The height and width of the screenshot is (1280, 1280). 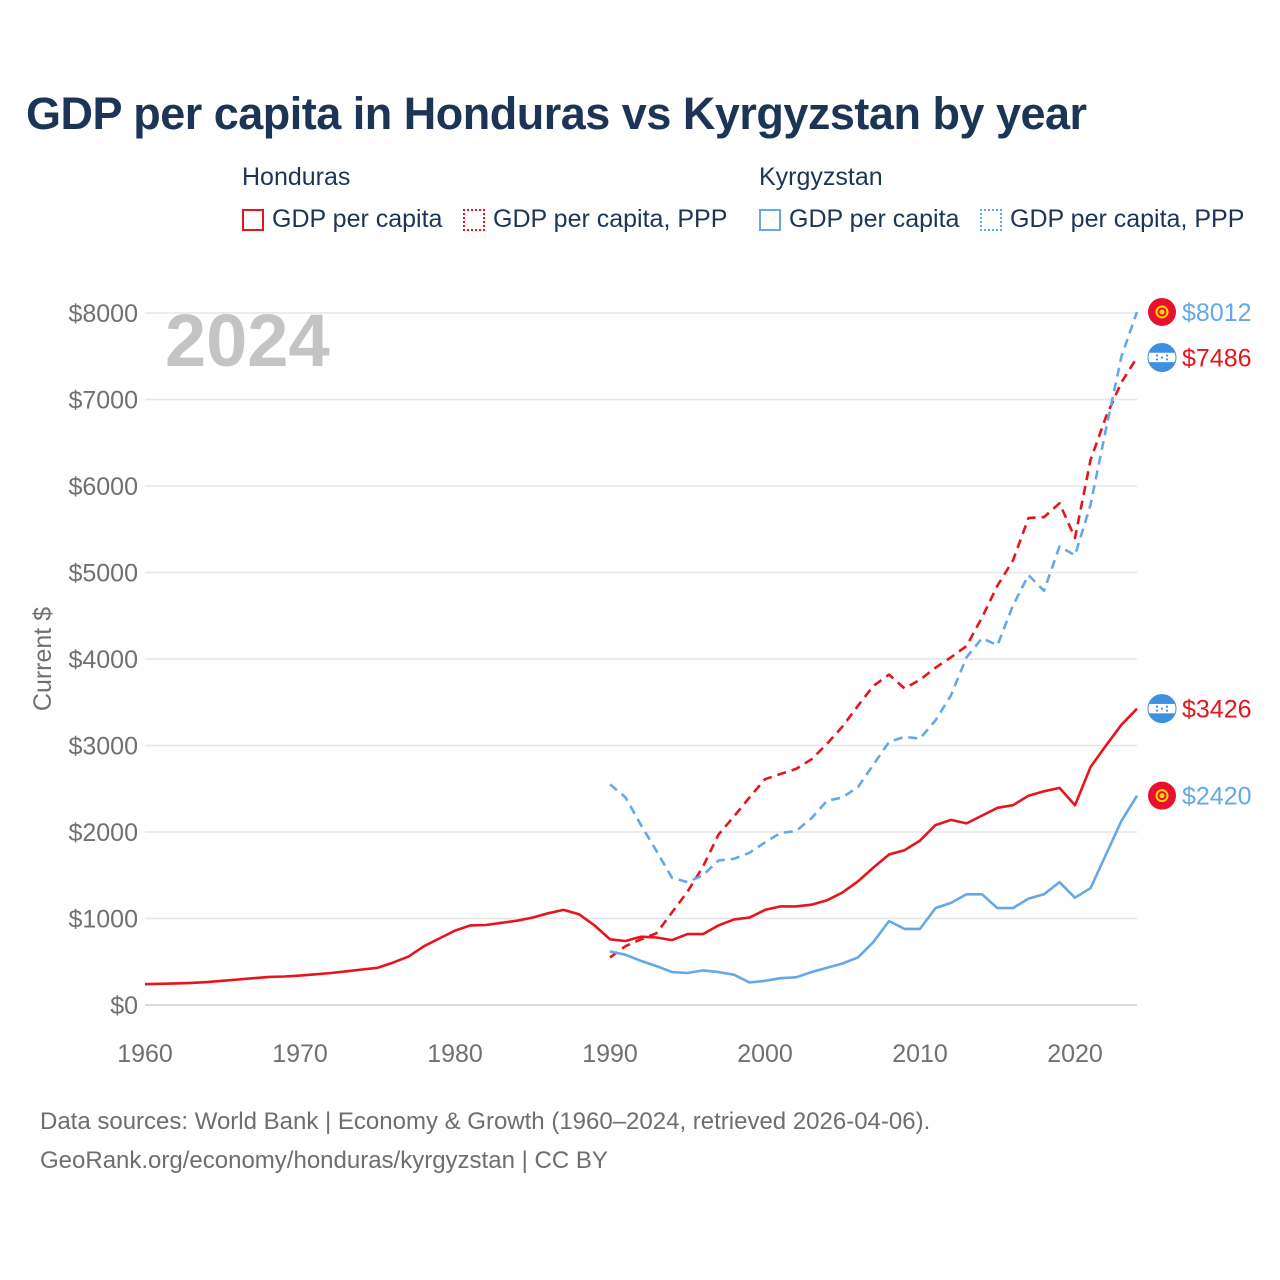 I want to click on y-tick-label: $3000, so click(x=103, y=747).